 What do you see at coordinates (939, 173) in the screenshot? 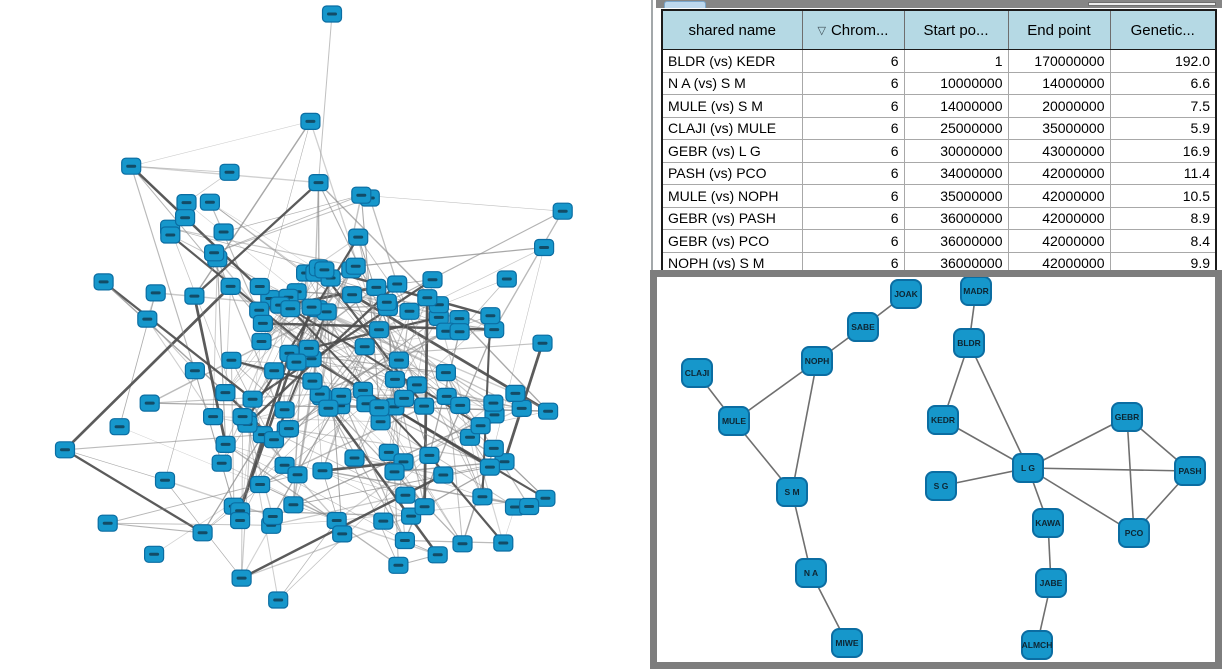
I see `table-row: PASH (vs) PCO 6 34000000 42000000 11.4` at bounding box center [939, 173].